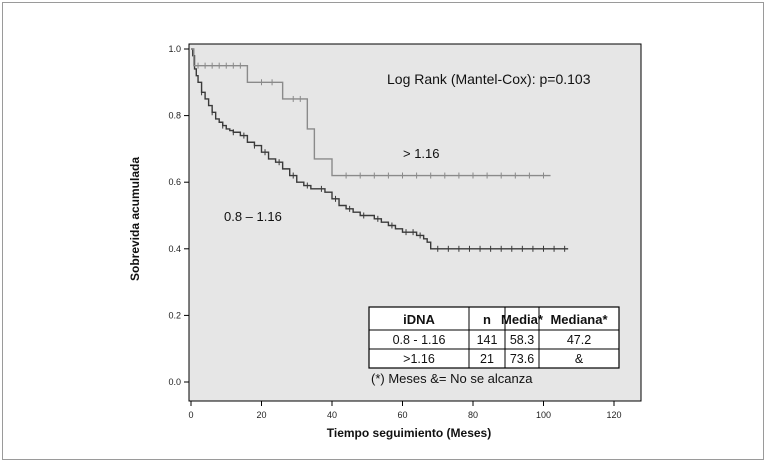  Describe the element at coordinates (579, 340) in the screenshot. I see `table-cell: 47.2` at that location.